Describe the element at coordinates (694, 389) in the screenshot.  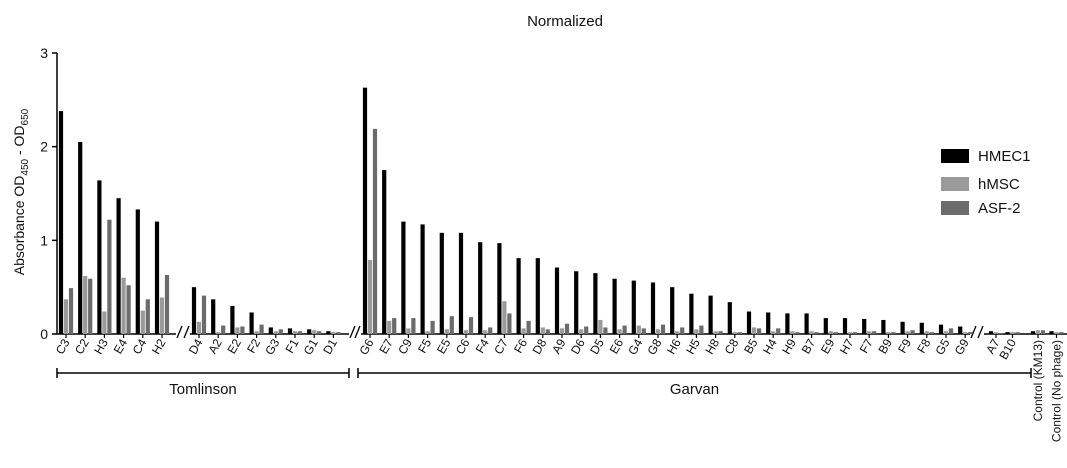
I see `group-label-garvan: Garvan` at that location.